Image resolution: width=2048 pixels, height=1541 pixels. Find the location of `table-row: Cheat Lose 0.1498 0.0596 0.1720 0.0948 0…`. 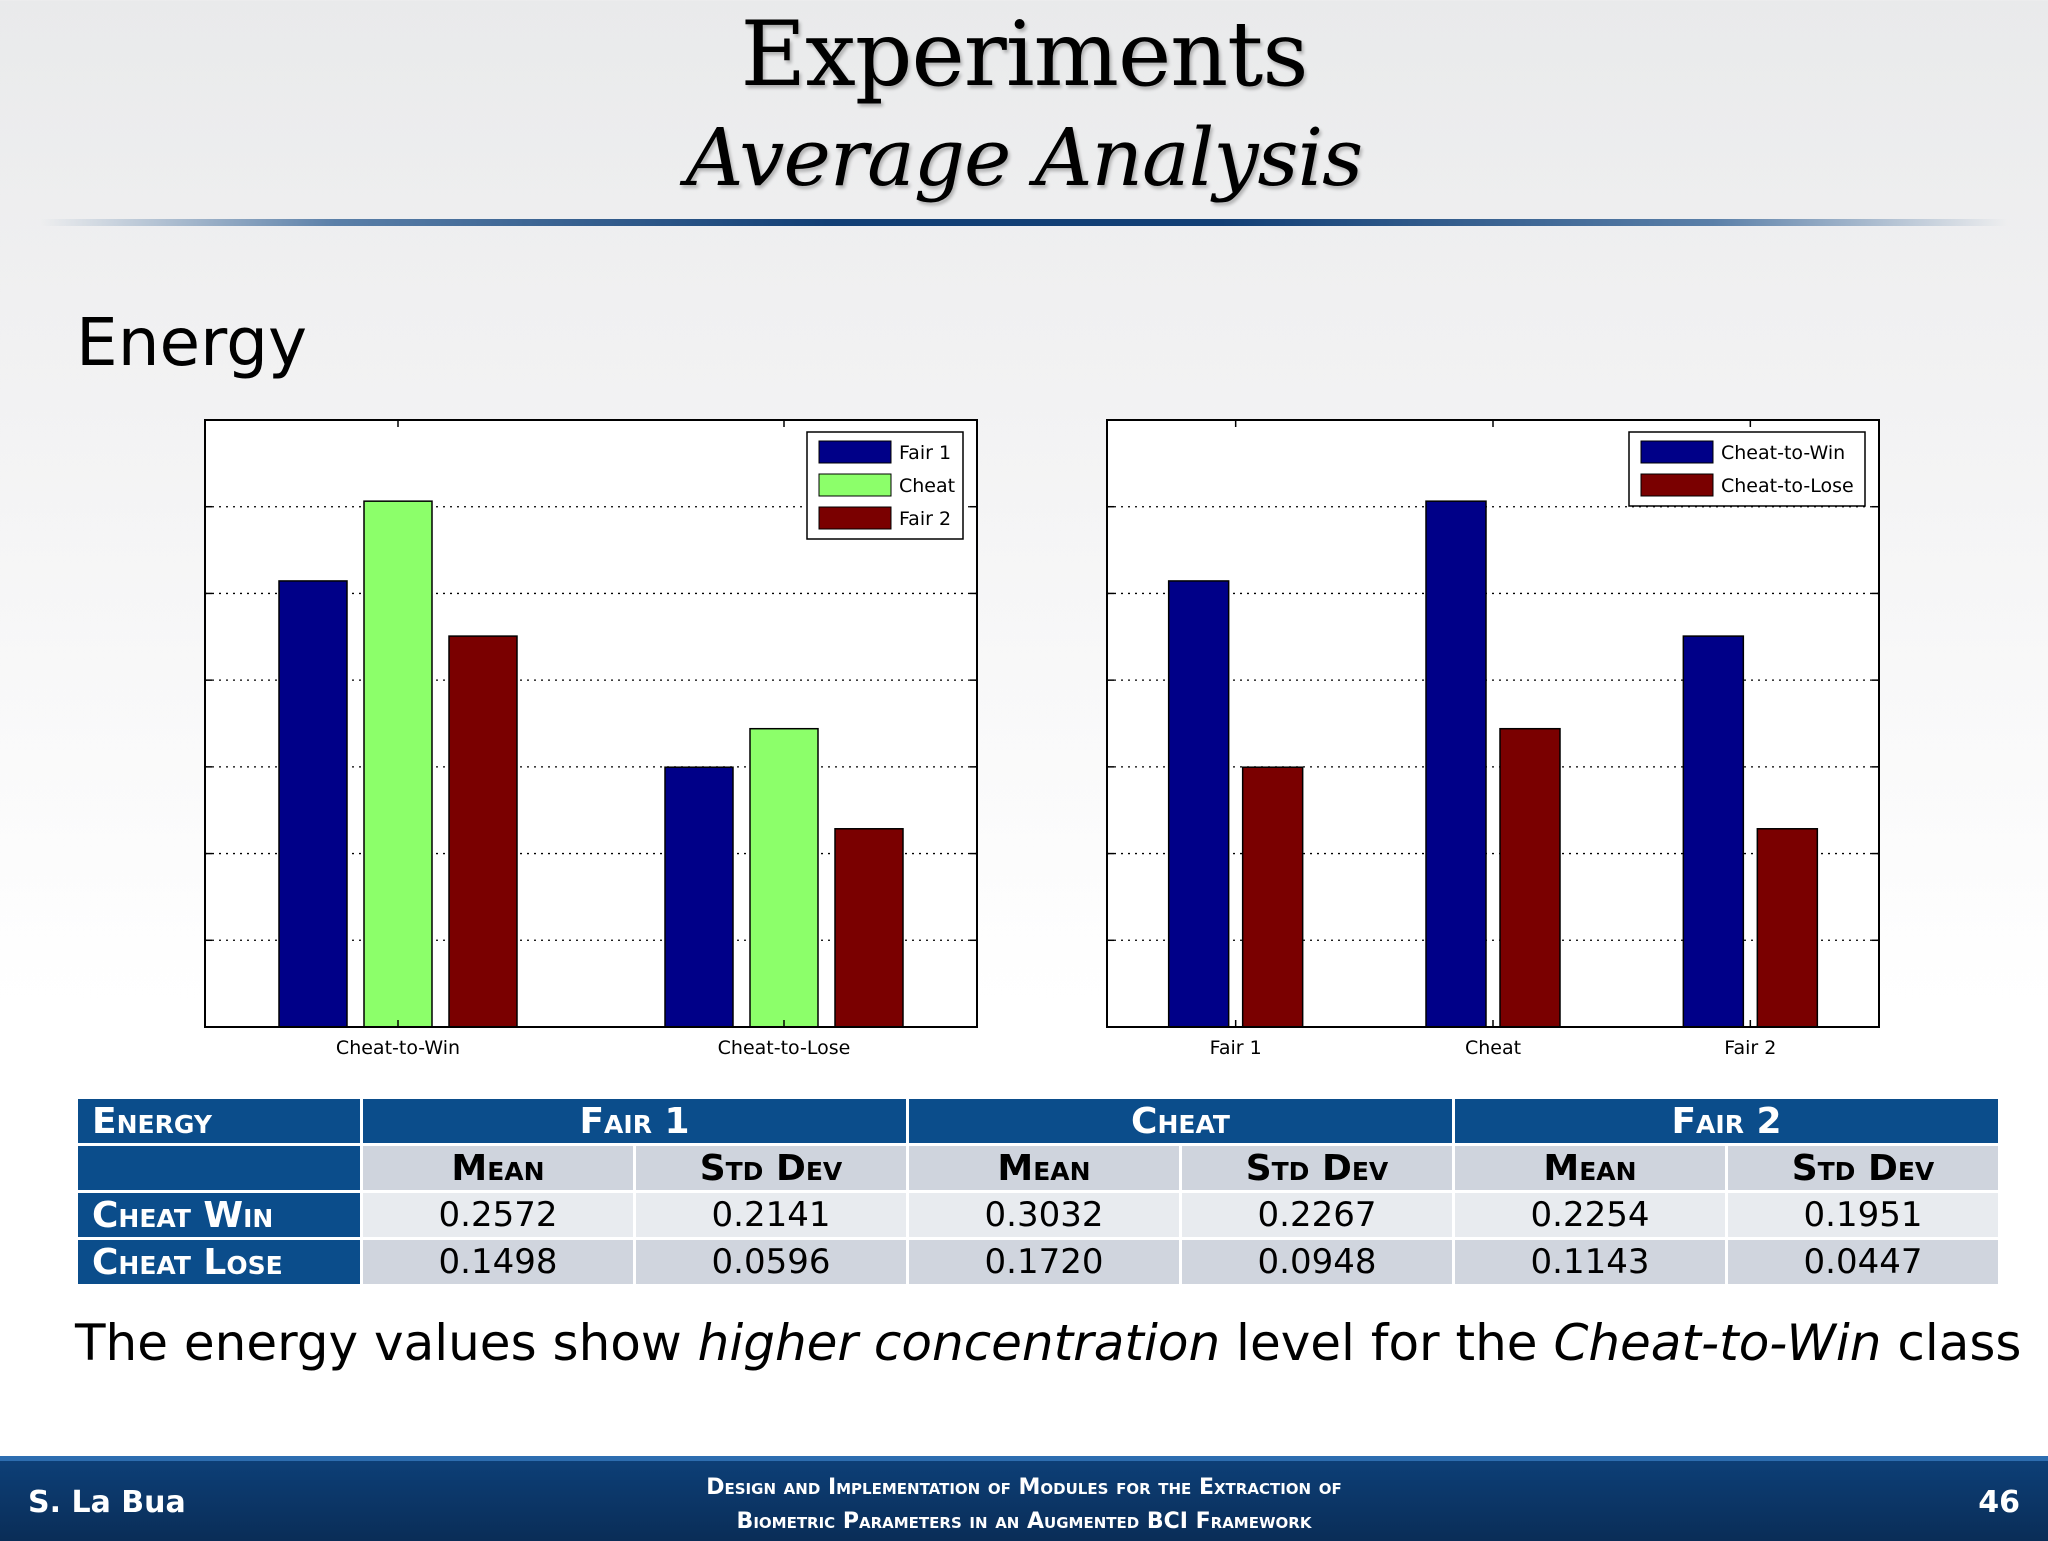

table-row: Cheat Lose 0.1498 0.0596 0.1720 0.0948 0… is located at coordinates (1038, 1262).